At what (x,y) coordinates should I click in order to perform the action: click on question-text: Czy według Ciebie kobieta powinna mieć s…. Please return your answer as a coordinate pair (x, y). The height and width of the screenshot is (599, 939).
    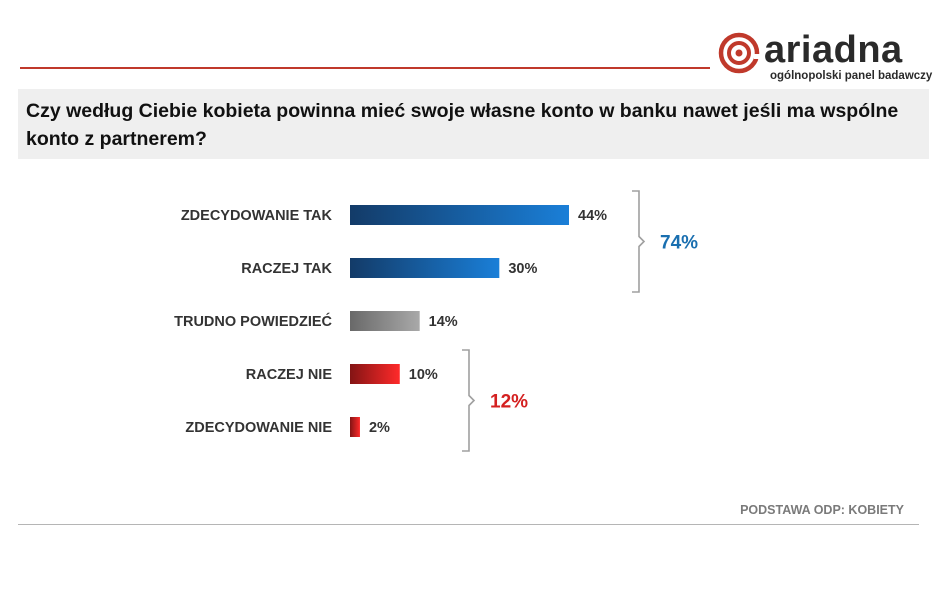
    Looking at the image, I should click on (462, 125).